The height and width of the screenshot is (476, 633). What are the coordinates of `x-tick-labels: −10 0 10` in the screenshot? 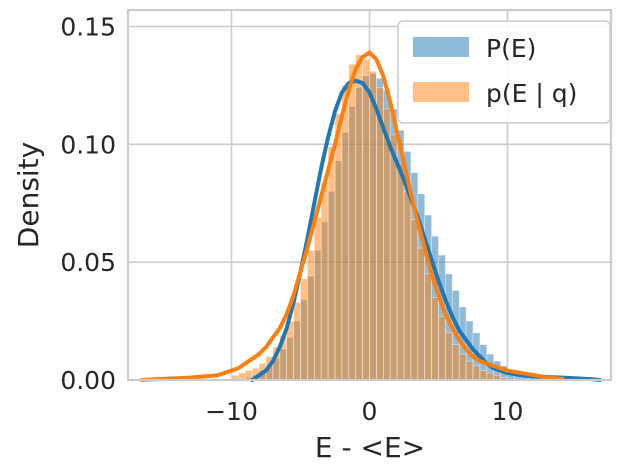 It's located at (364, 411).